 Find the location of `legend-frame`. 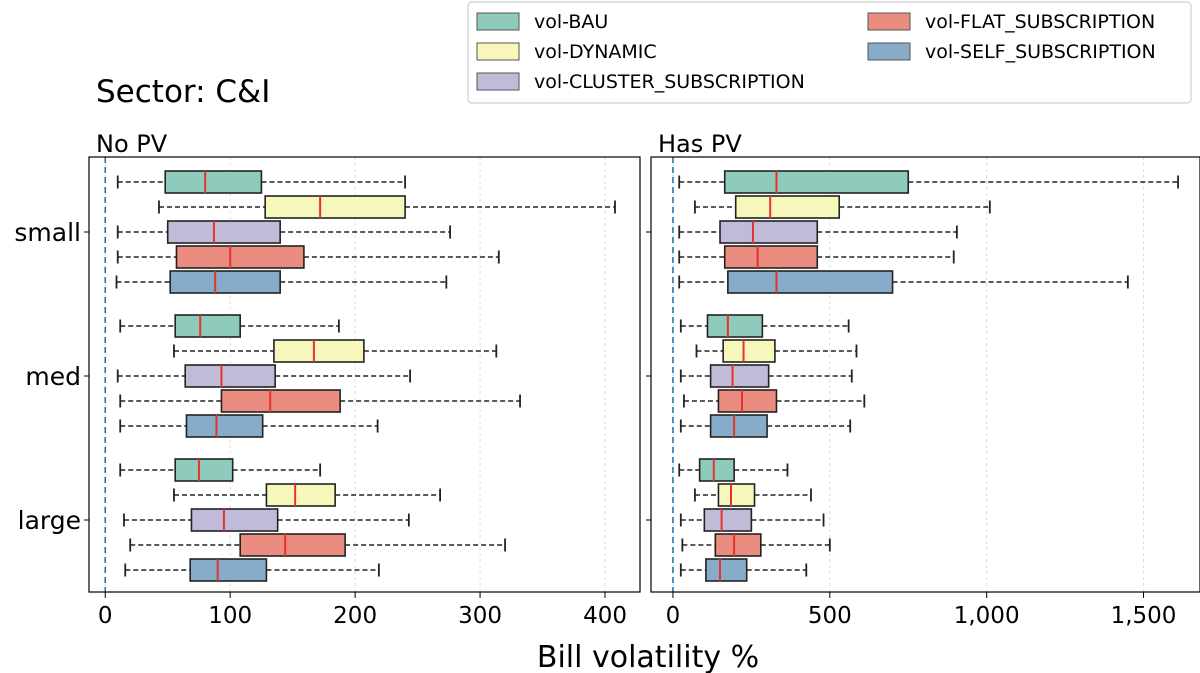

legend-frame is located at coordinates (829, 52).